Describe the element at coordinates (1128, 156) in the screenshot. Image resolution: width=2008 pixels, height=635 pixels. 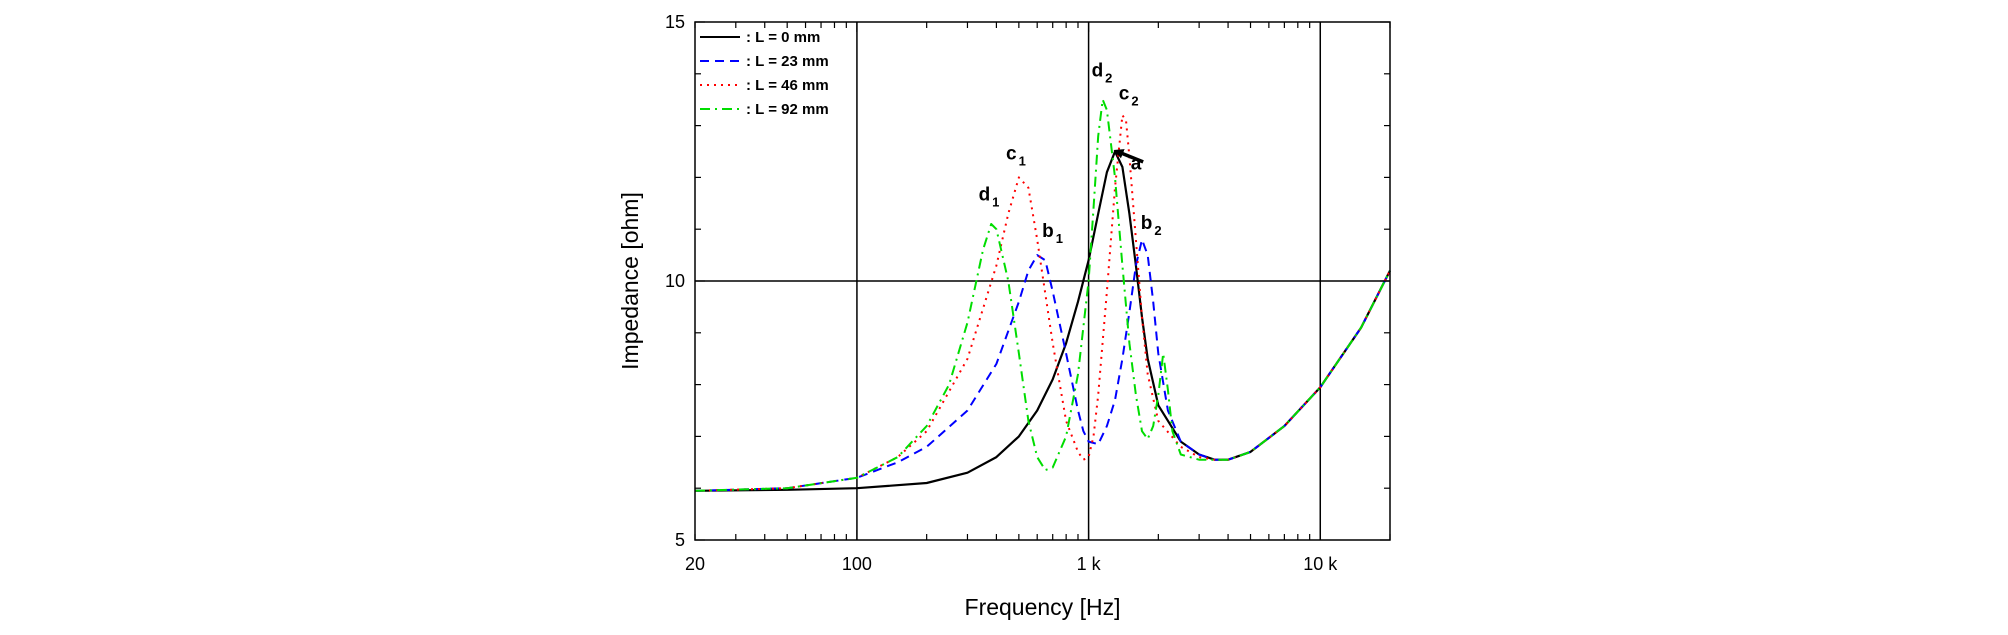
I see `peak-arrow` at that location.